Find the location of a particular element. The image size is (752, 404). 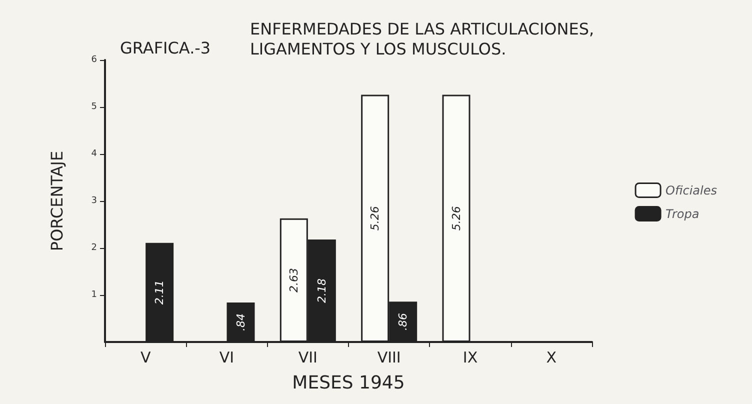

data-label: 2.63 is located at coordinates (293, 280).